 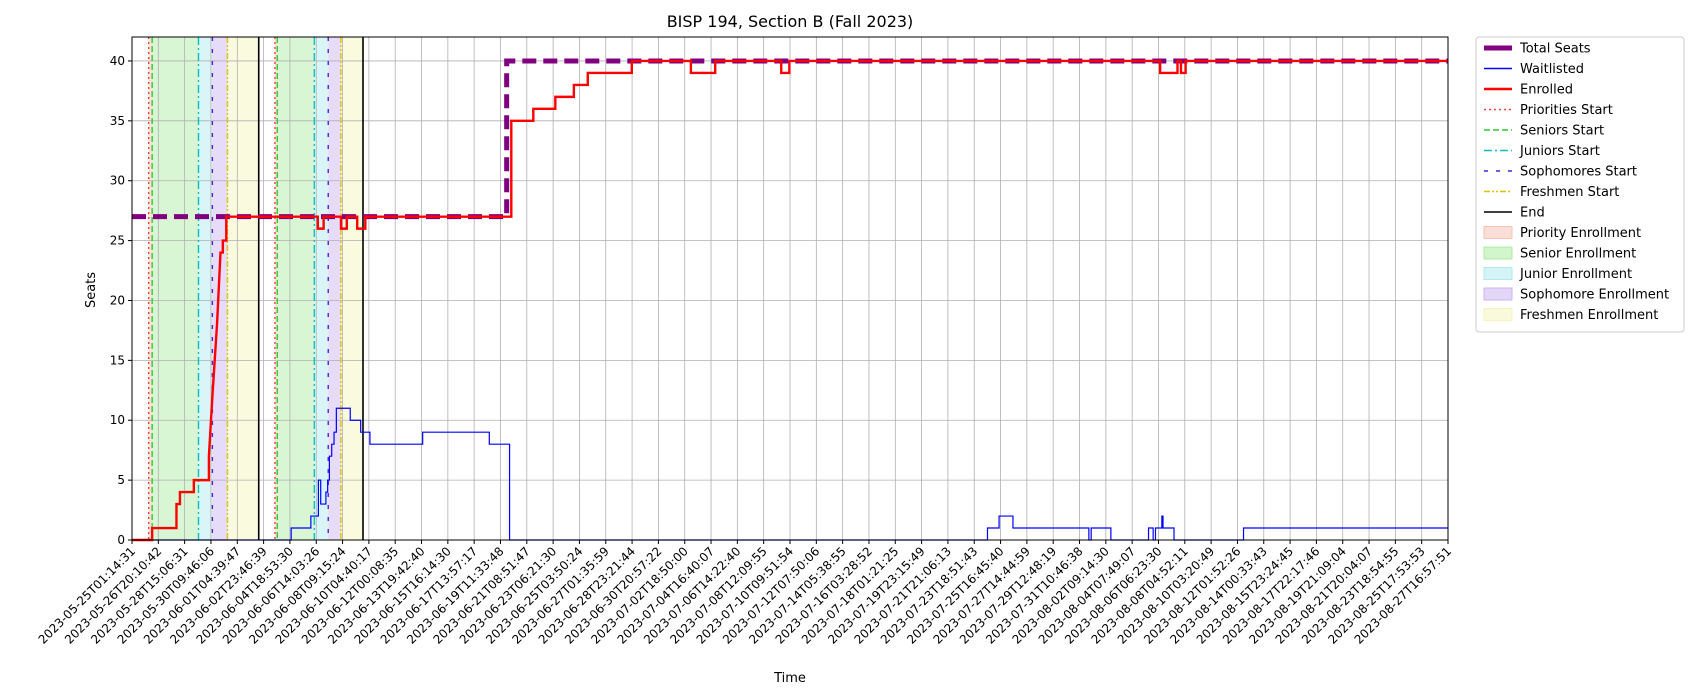 What do you see at coordinates (117, 300) in the screenshot?
I see `y-tick-label: 20` at bounding box center [117, 300].